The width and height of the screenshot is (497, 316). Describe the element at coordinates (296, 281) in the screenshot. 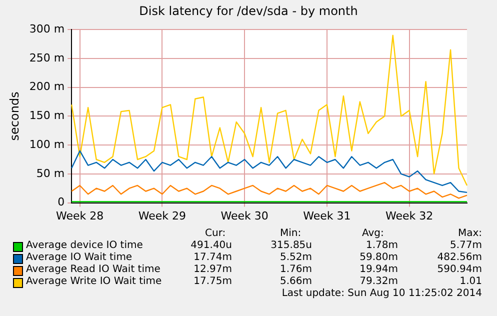

I see `text: 5.66m` at that location.